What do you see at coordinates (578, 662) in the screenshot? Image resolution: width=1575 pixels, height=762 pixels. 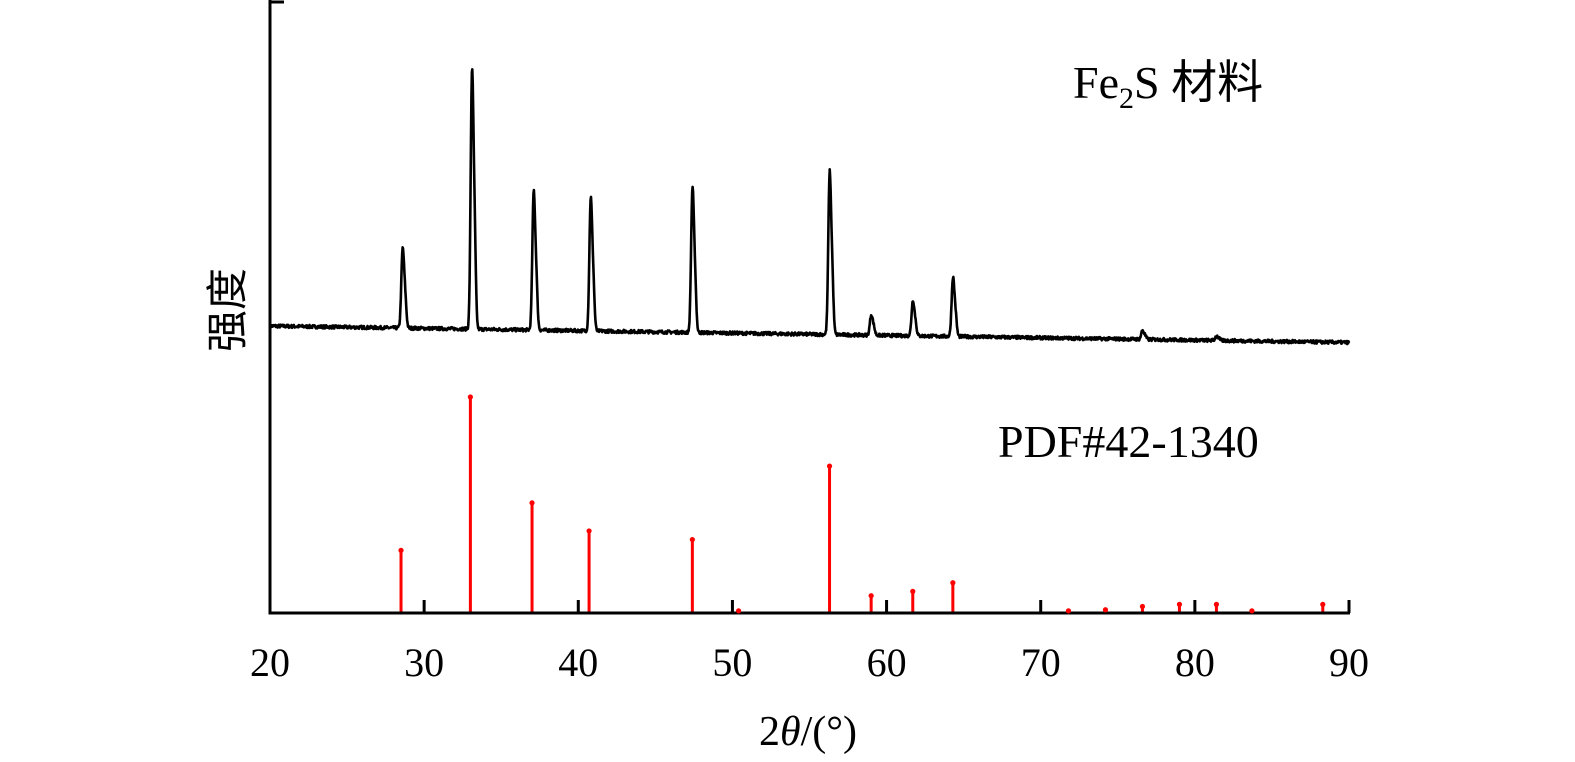 I see `x-tick-label: 40` at bounding box center [578, 662].